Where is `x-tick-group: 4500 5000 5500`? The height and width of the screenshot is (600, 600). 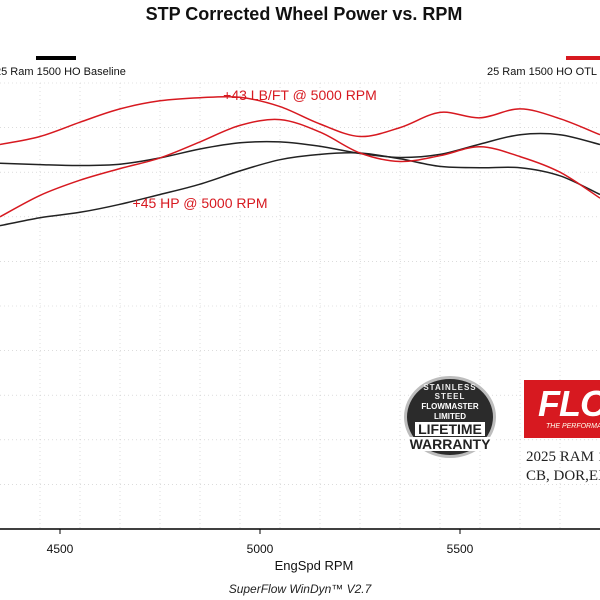
x-tick-group: 4500 5000 5500 is located at coordinates (260, 542).